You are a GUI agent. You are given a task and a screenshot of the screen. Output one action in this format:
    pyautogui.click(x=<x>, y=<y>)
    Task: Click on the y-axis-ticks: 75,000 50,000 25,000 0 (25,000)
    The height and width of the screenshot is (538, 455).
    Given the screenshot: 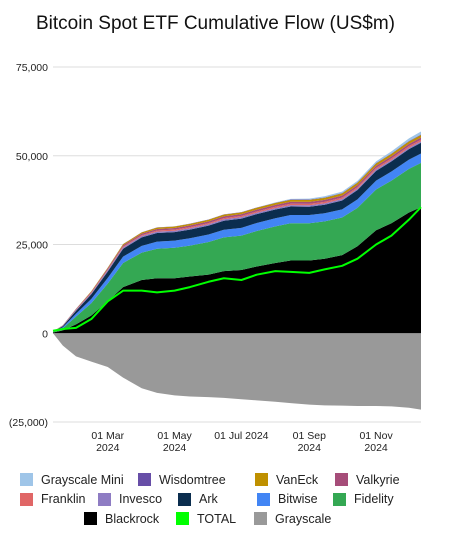 What is the action you would take?
    pyautogui.click(x=28, y=245)
    